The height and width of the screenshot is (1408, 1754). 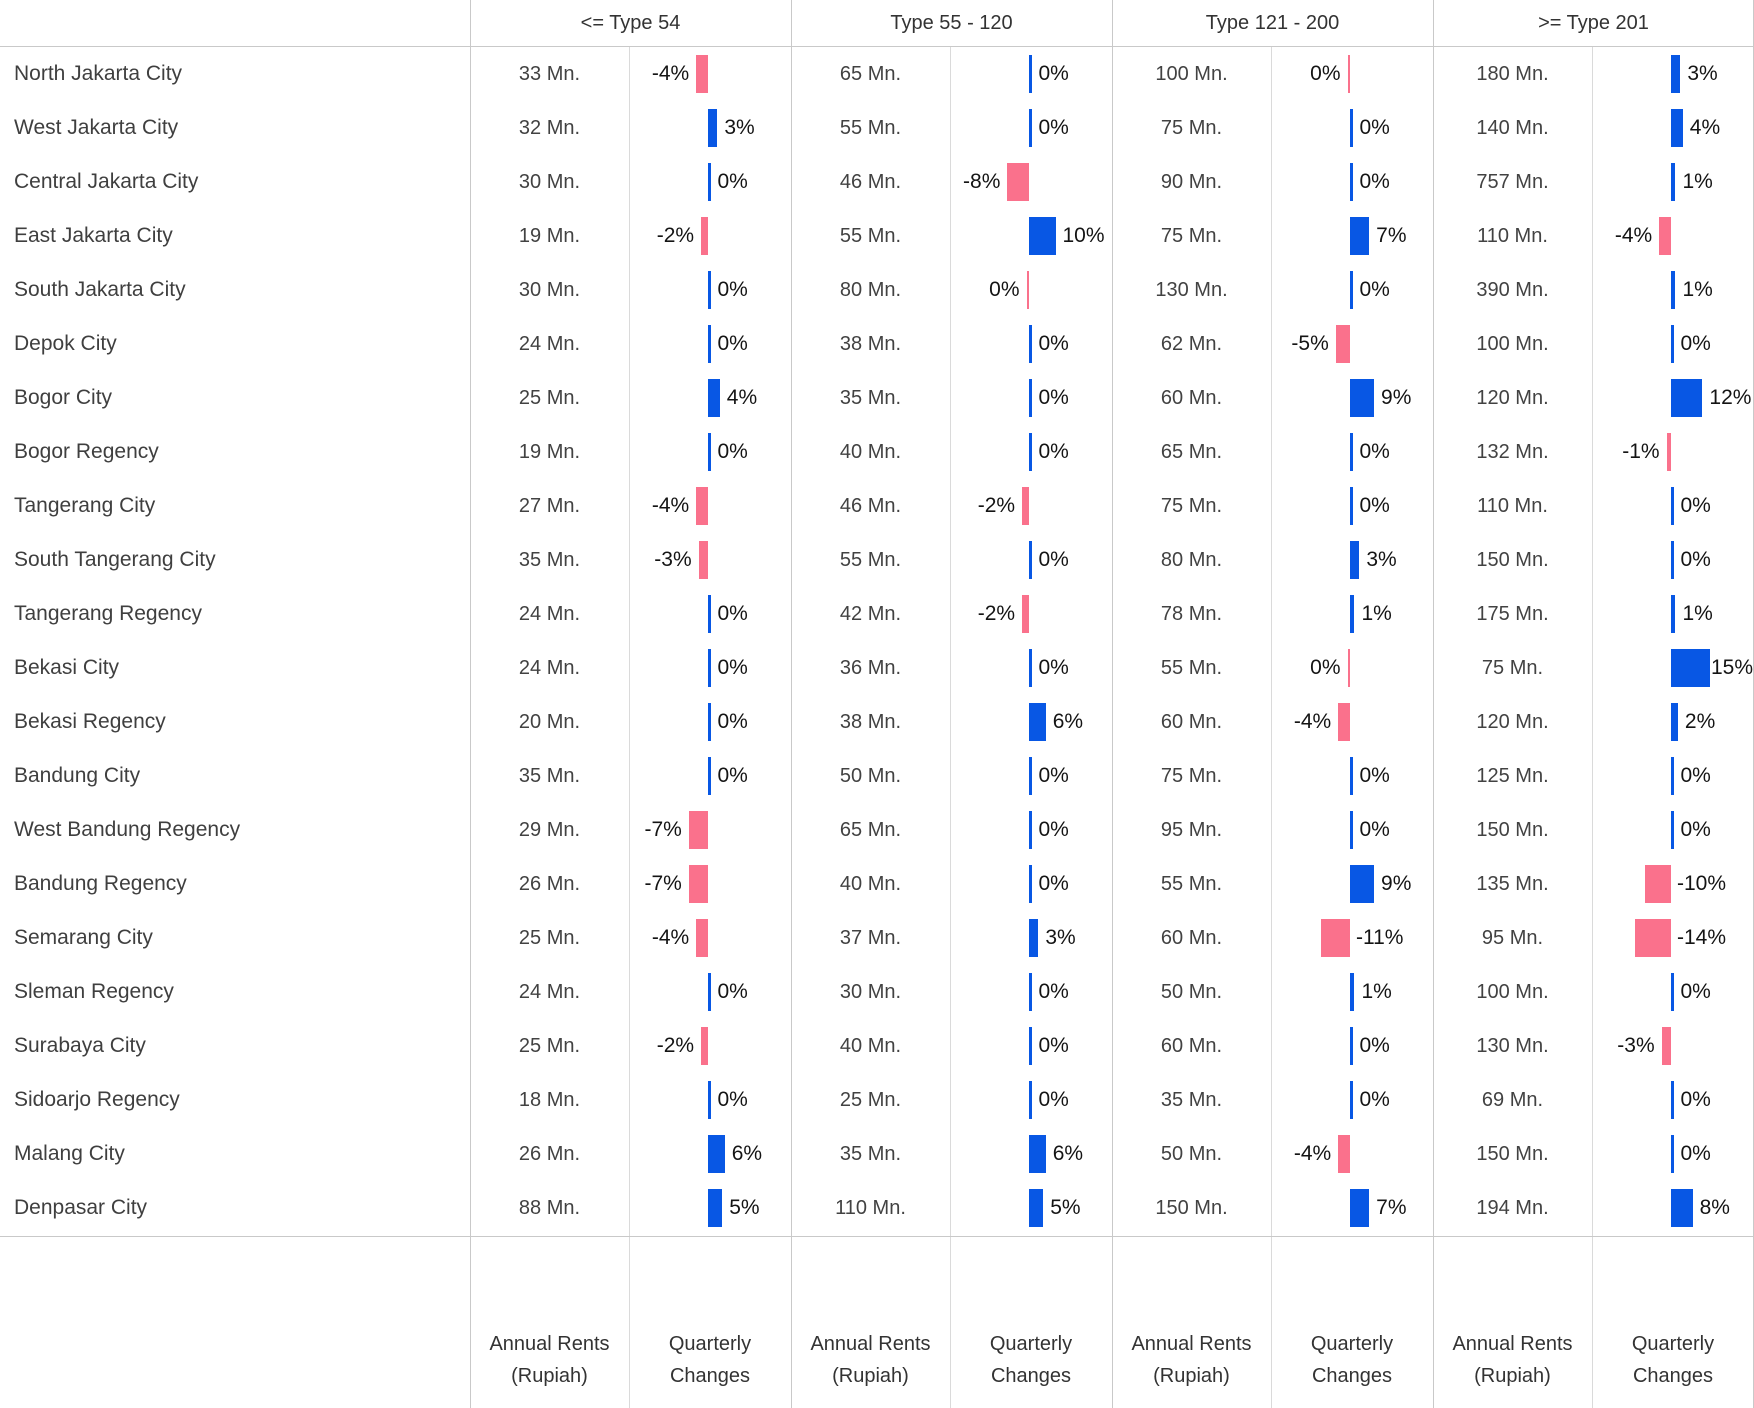 What do you see at coordinates (108, 613) in the screenshot?
I see `row-label-city: Tangerang Regency` at bounding box center [108, 613].